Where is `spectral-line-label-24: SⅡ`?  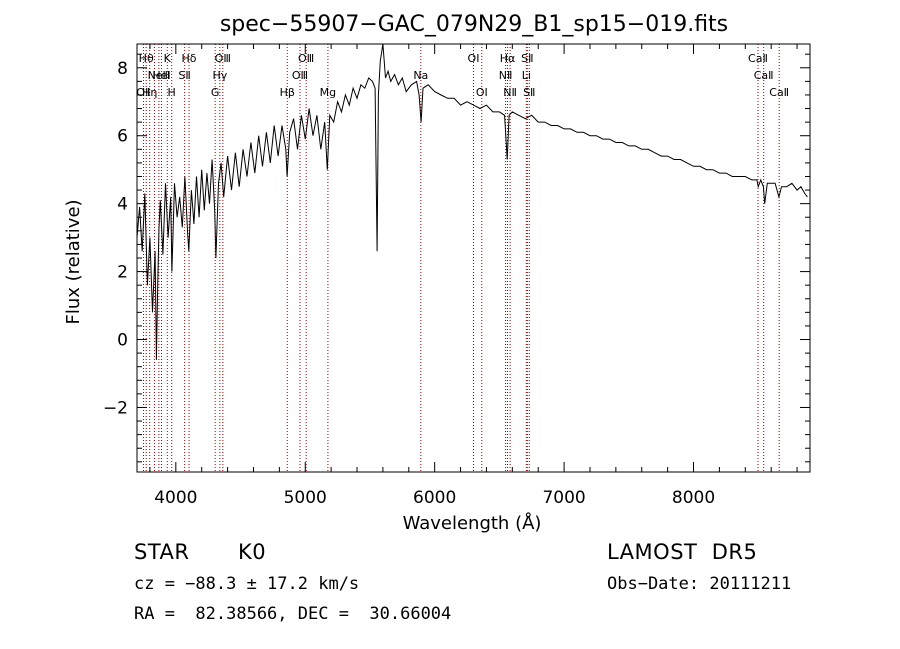
spectral-line-label-24: SⅡ is located at coordinates (527, 58).